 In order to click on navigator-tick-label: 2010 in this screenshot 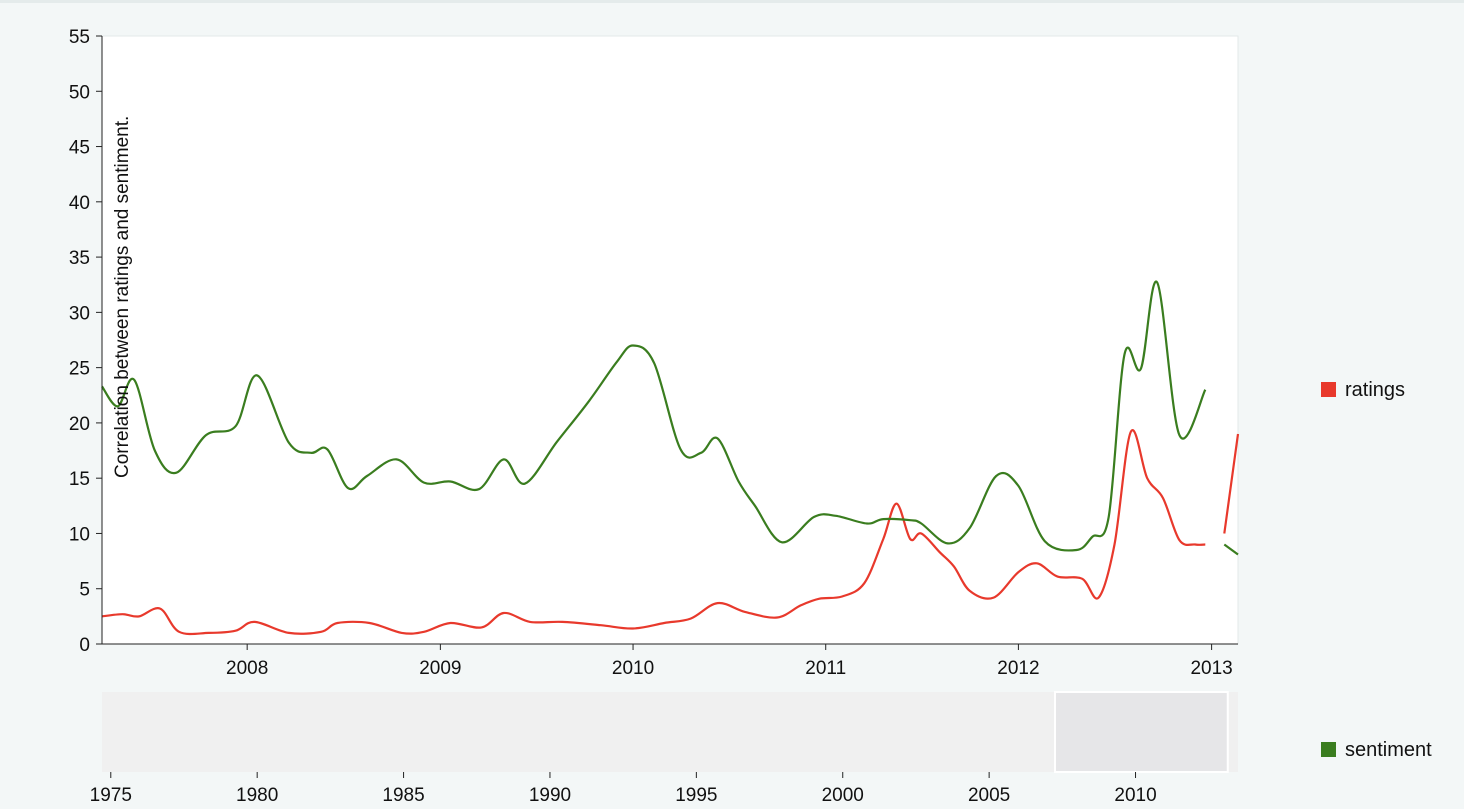, I will do `click(1135, 794)`.